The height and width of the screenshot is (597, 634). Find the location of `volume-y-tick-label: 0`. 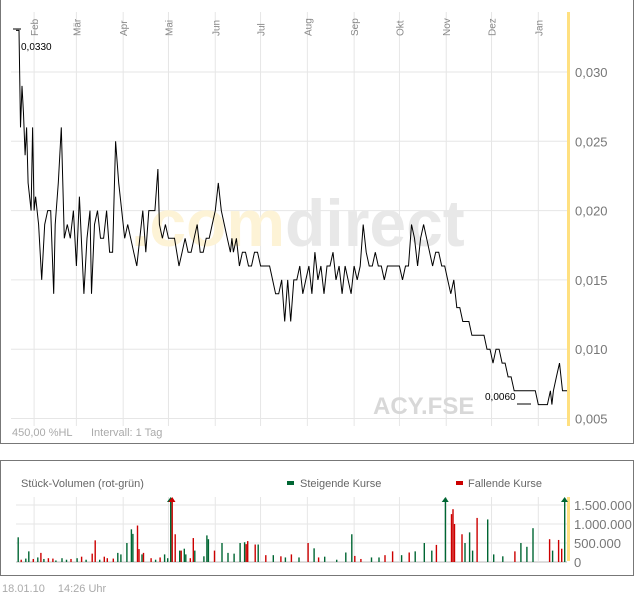

volume-y-tick-label: 0 is located at coordinates (577, 562).